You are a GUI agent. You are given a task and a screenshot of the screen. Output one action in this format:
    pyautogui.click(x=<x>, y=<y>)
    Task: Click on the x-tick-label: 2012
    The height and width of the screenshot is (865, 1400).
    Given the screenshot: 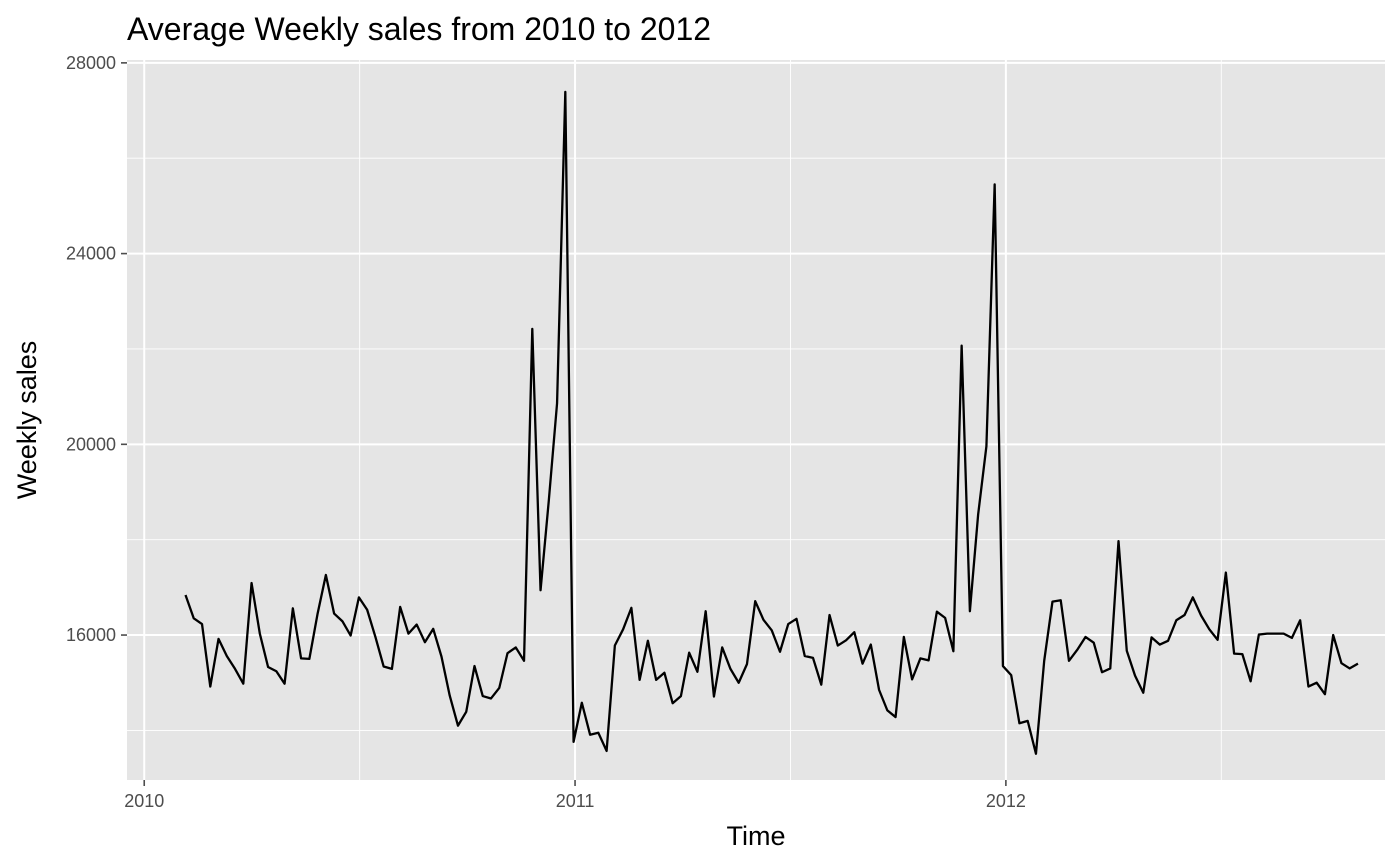 What is the action you would take?
    pyautogui.click(x=1006, y=801)
    